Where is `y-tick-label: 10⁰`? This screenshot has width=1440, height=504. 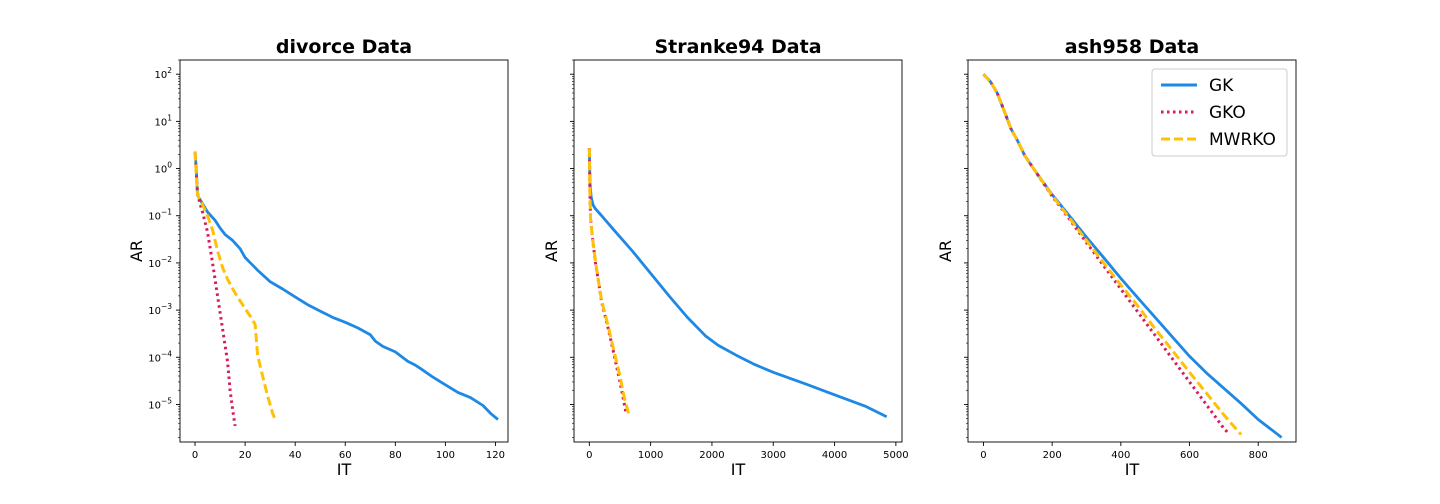
y-tick-label: 10⁰ is located at coordinates (163, 168).